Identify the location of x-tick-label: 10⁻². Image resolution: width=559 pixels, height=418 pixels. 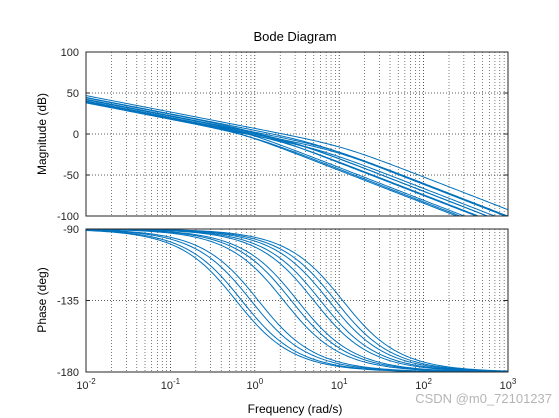
(86, 384).